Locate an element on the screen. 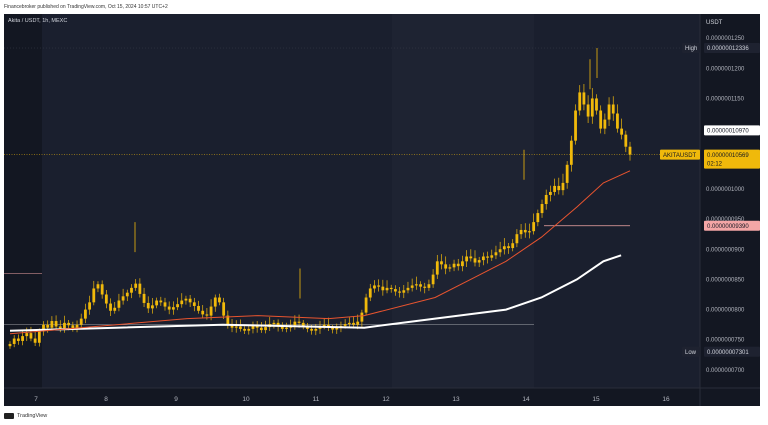  level-red-badge-bg is located at coordinates (732, 225).